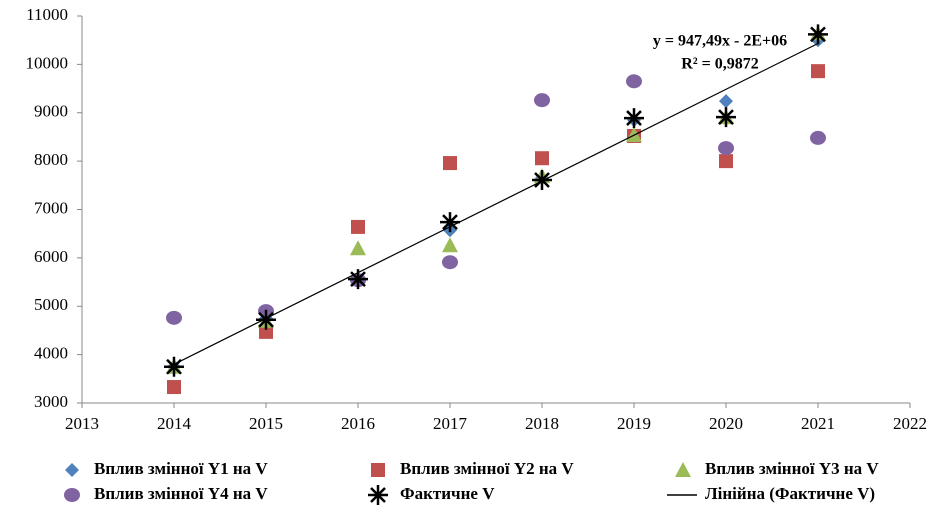  I want to click on y-tick-label: 4000, so click(51, 353).